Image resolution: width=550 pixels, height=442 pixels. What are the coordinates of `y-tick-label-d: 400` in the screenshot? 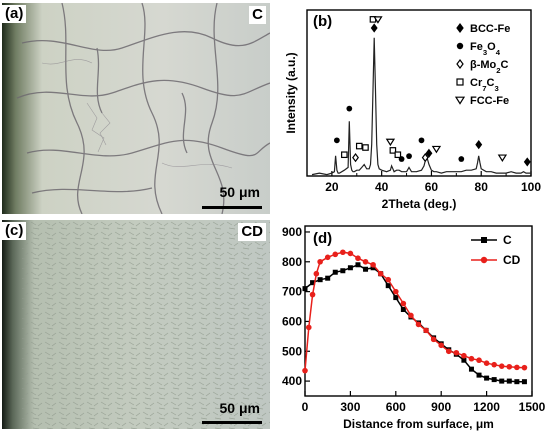 It's located at (292, 381).